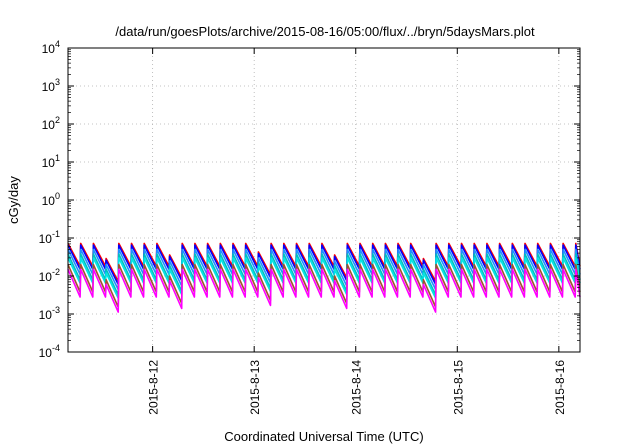  I want to click on y-tick-label: 10⁴, so click(51, 47).